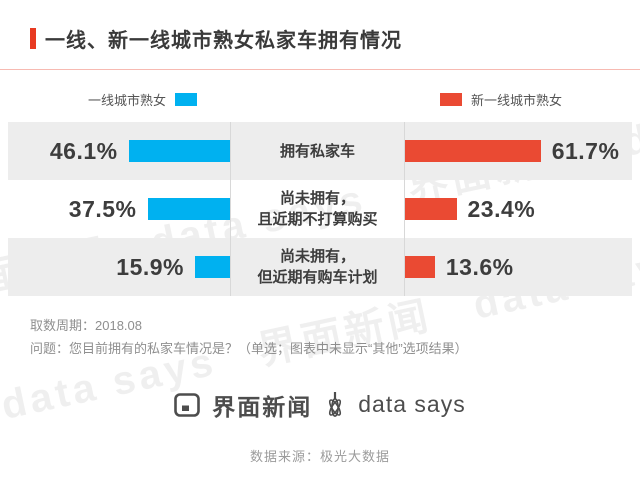 This screenshot has width=640, height=487. What do you see at coordinates (83, 150) in the screenshot?
I see `value-label-left: 46.1%` at bounding box center [83, 150].